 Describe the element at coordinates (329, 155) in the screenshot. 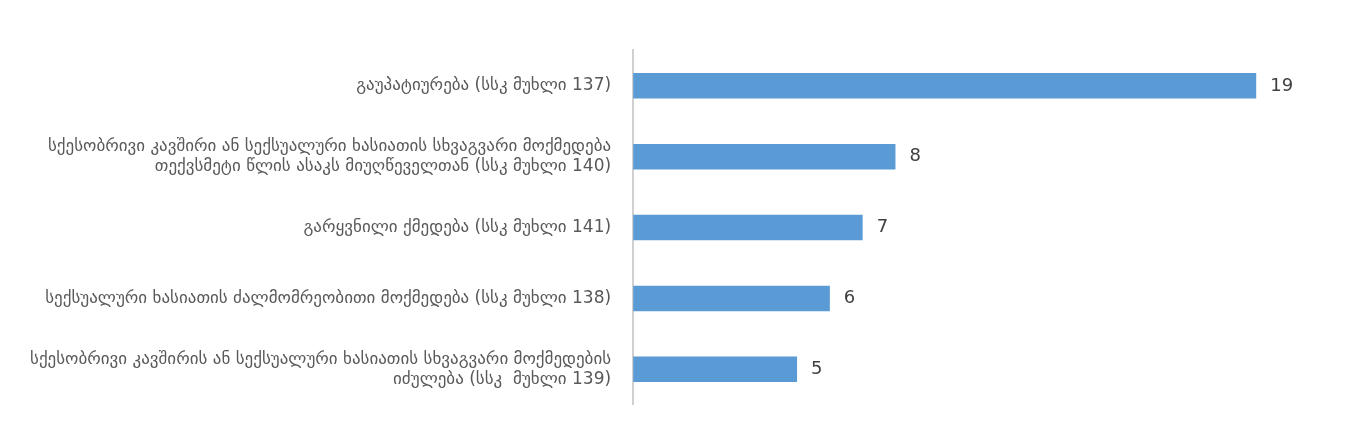

I see `y-tick-label: სქესობრივი კავშირი ან სექსუალური ხასიათის სხვაგვარი მოქმედება თექვსმეტი წლის ასაკს მიუღწეველთან (სსკ მუხლი 140)` at that location.